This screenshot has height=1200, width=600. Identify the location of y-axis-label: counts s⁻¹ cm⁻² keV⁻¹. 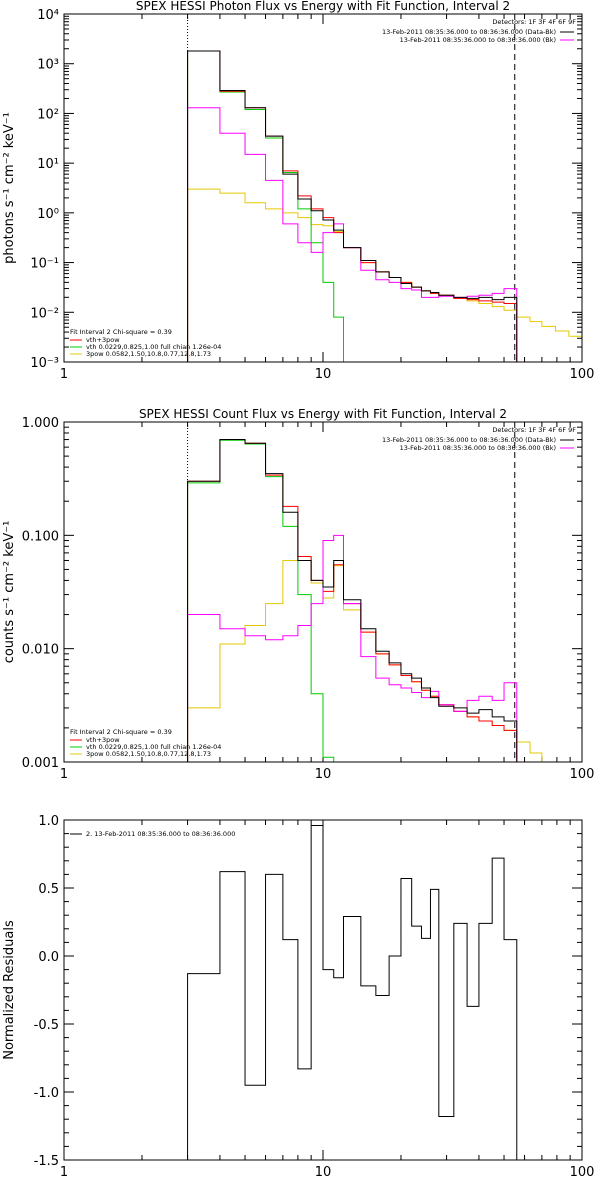
(9, 592).